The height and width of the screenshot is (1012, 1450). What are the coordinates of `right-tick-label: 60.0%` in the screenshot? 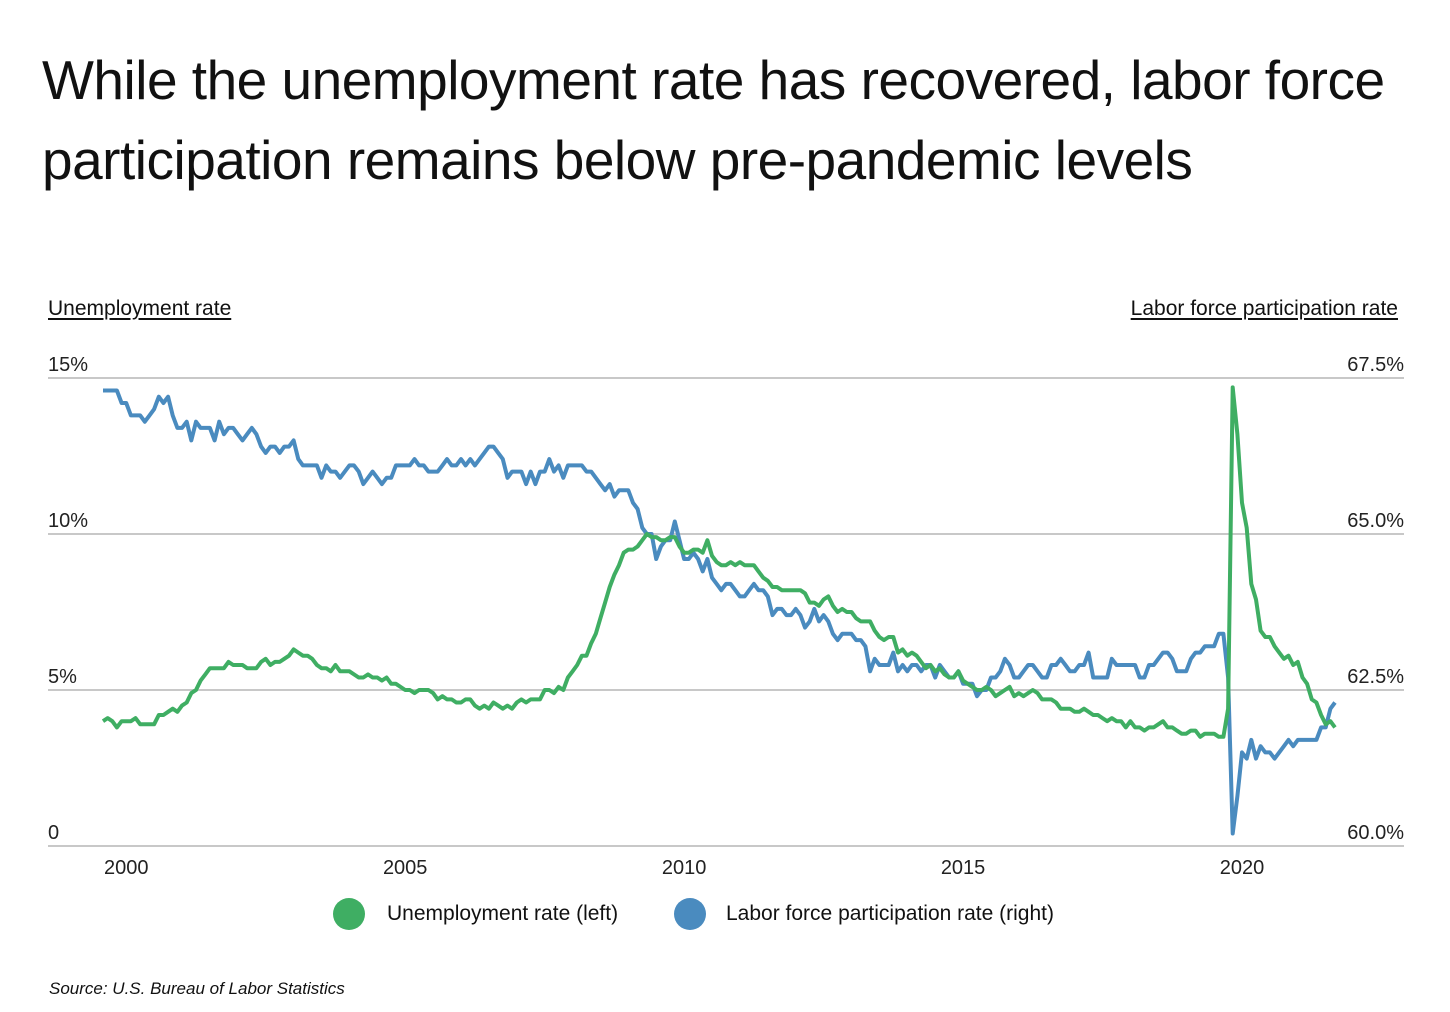 It's located at (1375, 833).